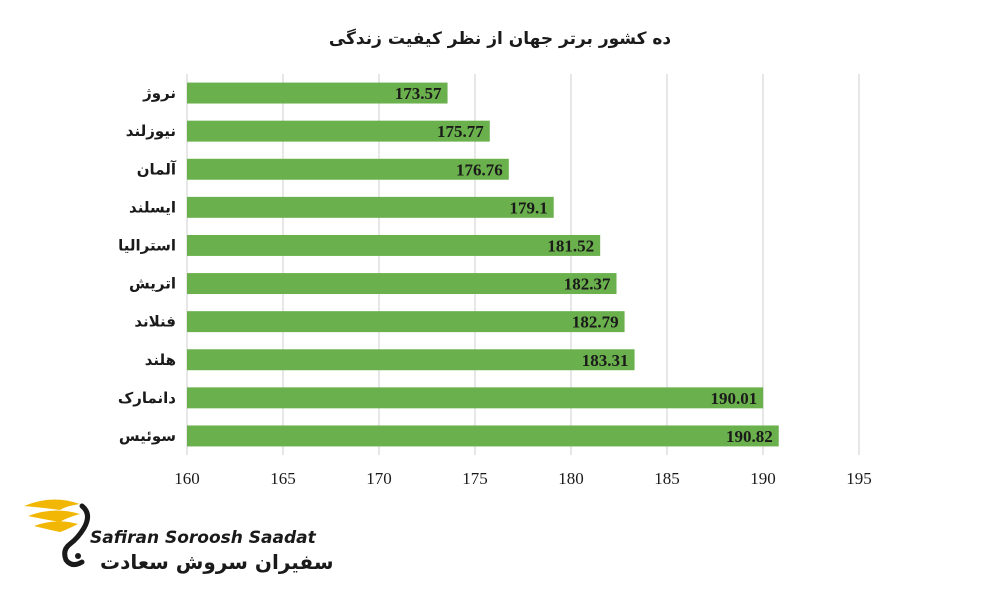 The width and height of the screenshot is (1000, 600). What do you see at coordinates (283, 478) in the screenshot?
I see `x-tick-label: 165` at bounding box center [283, 478].